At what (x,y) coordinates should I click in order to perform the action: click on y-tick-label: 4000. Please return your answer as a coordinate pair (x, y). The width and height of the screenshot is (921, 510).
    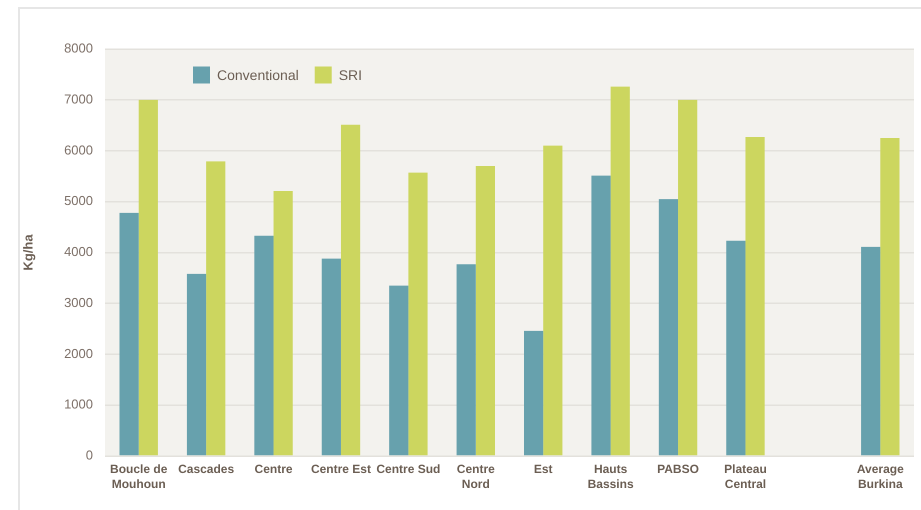
    Looking at the image, I should click on (78, 252).